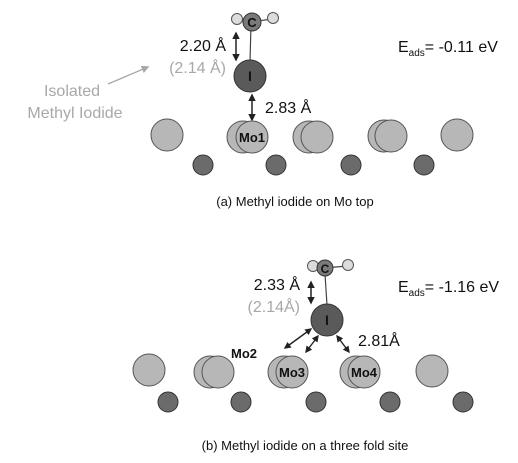 The width and height of the screenshot is (518, 463). I want to click on ci-bond, so click(326, 289).